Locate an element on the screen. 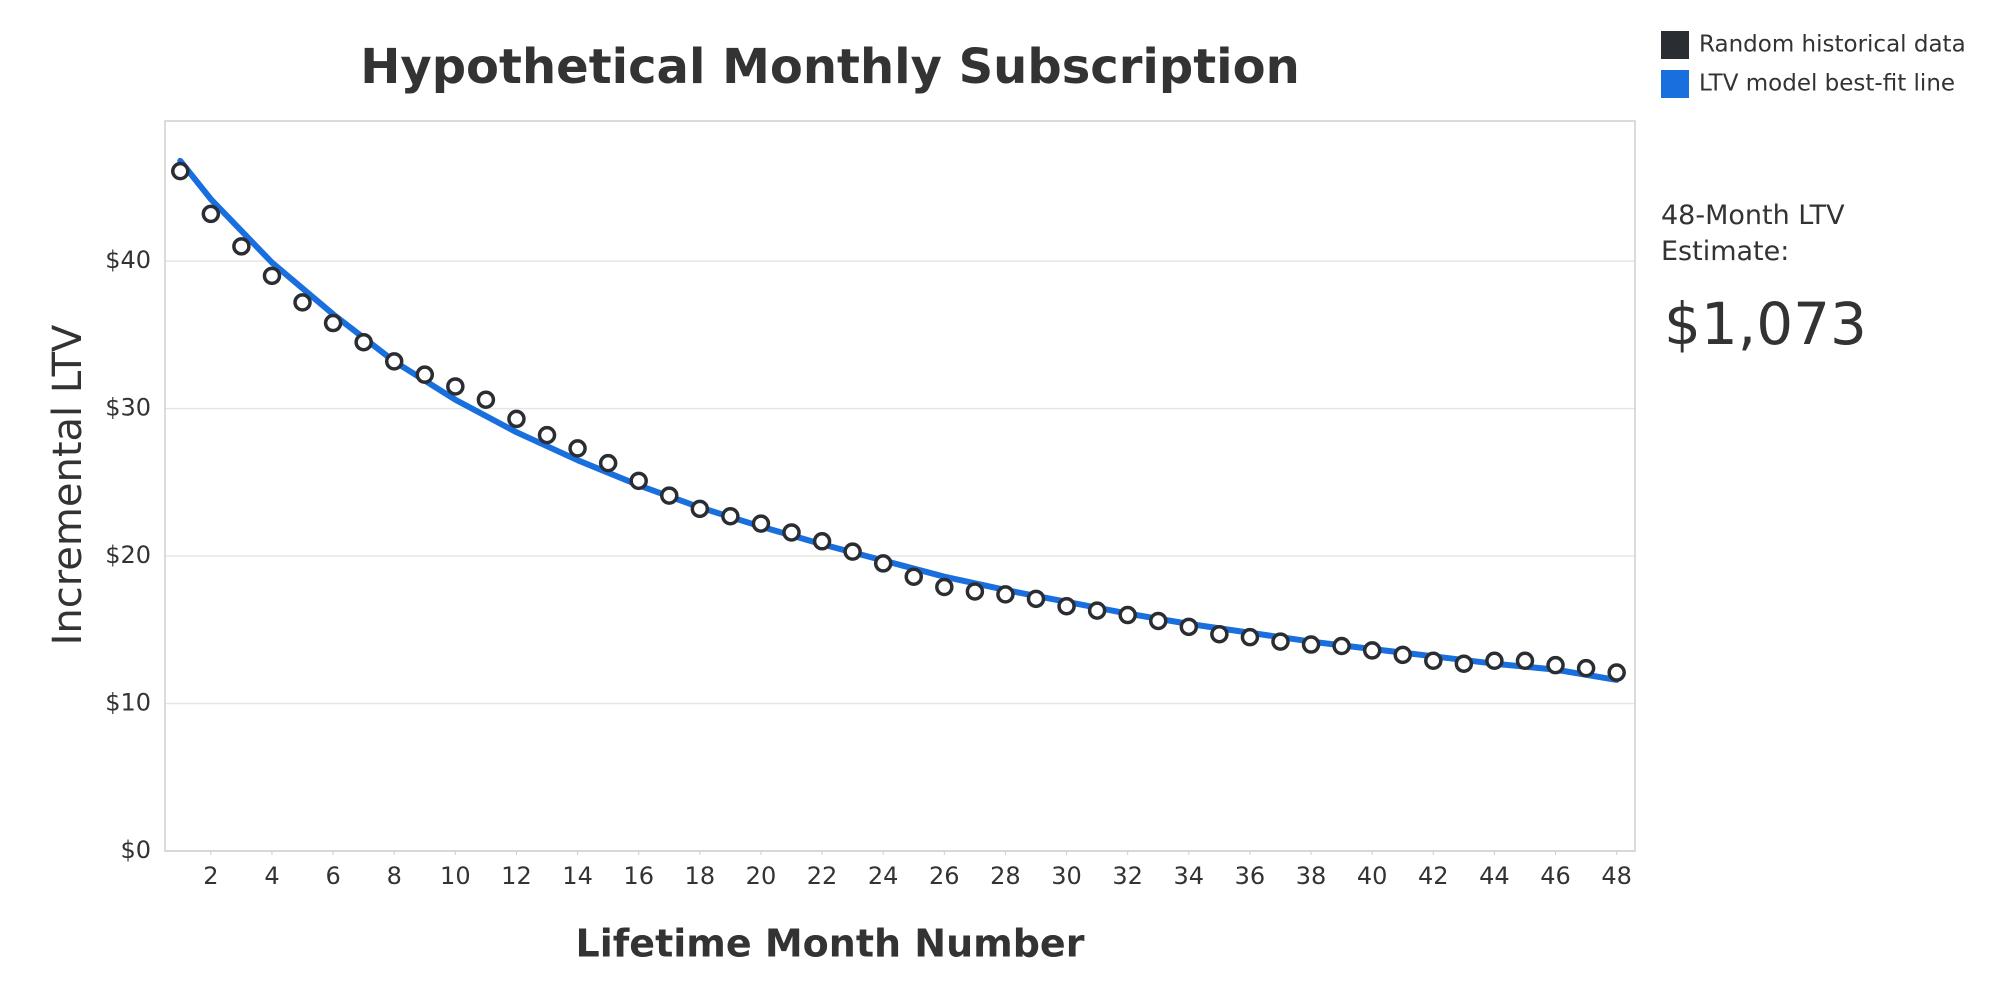  legend-label: LTV model best-fit line is located at coordinates (1827, 84).